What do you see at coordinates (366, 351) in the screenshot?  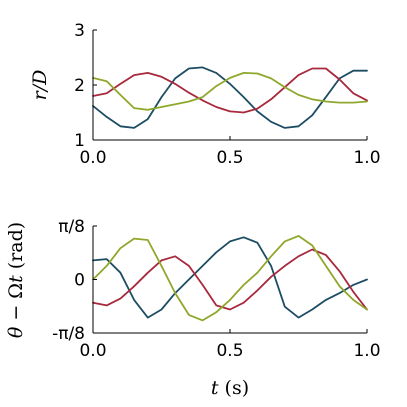 I see `bottom-x-tick-label: 1.0` at bounding box center [366, 351].